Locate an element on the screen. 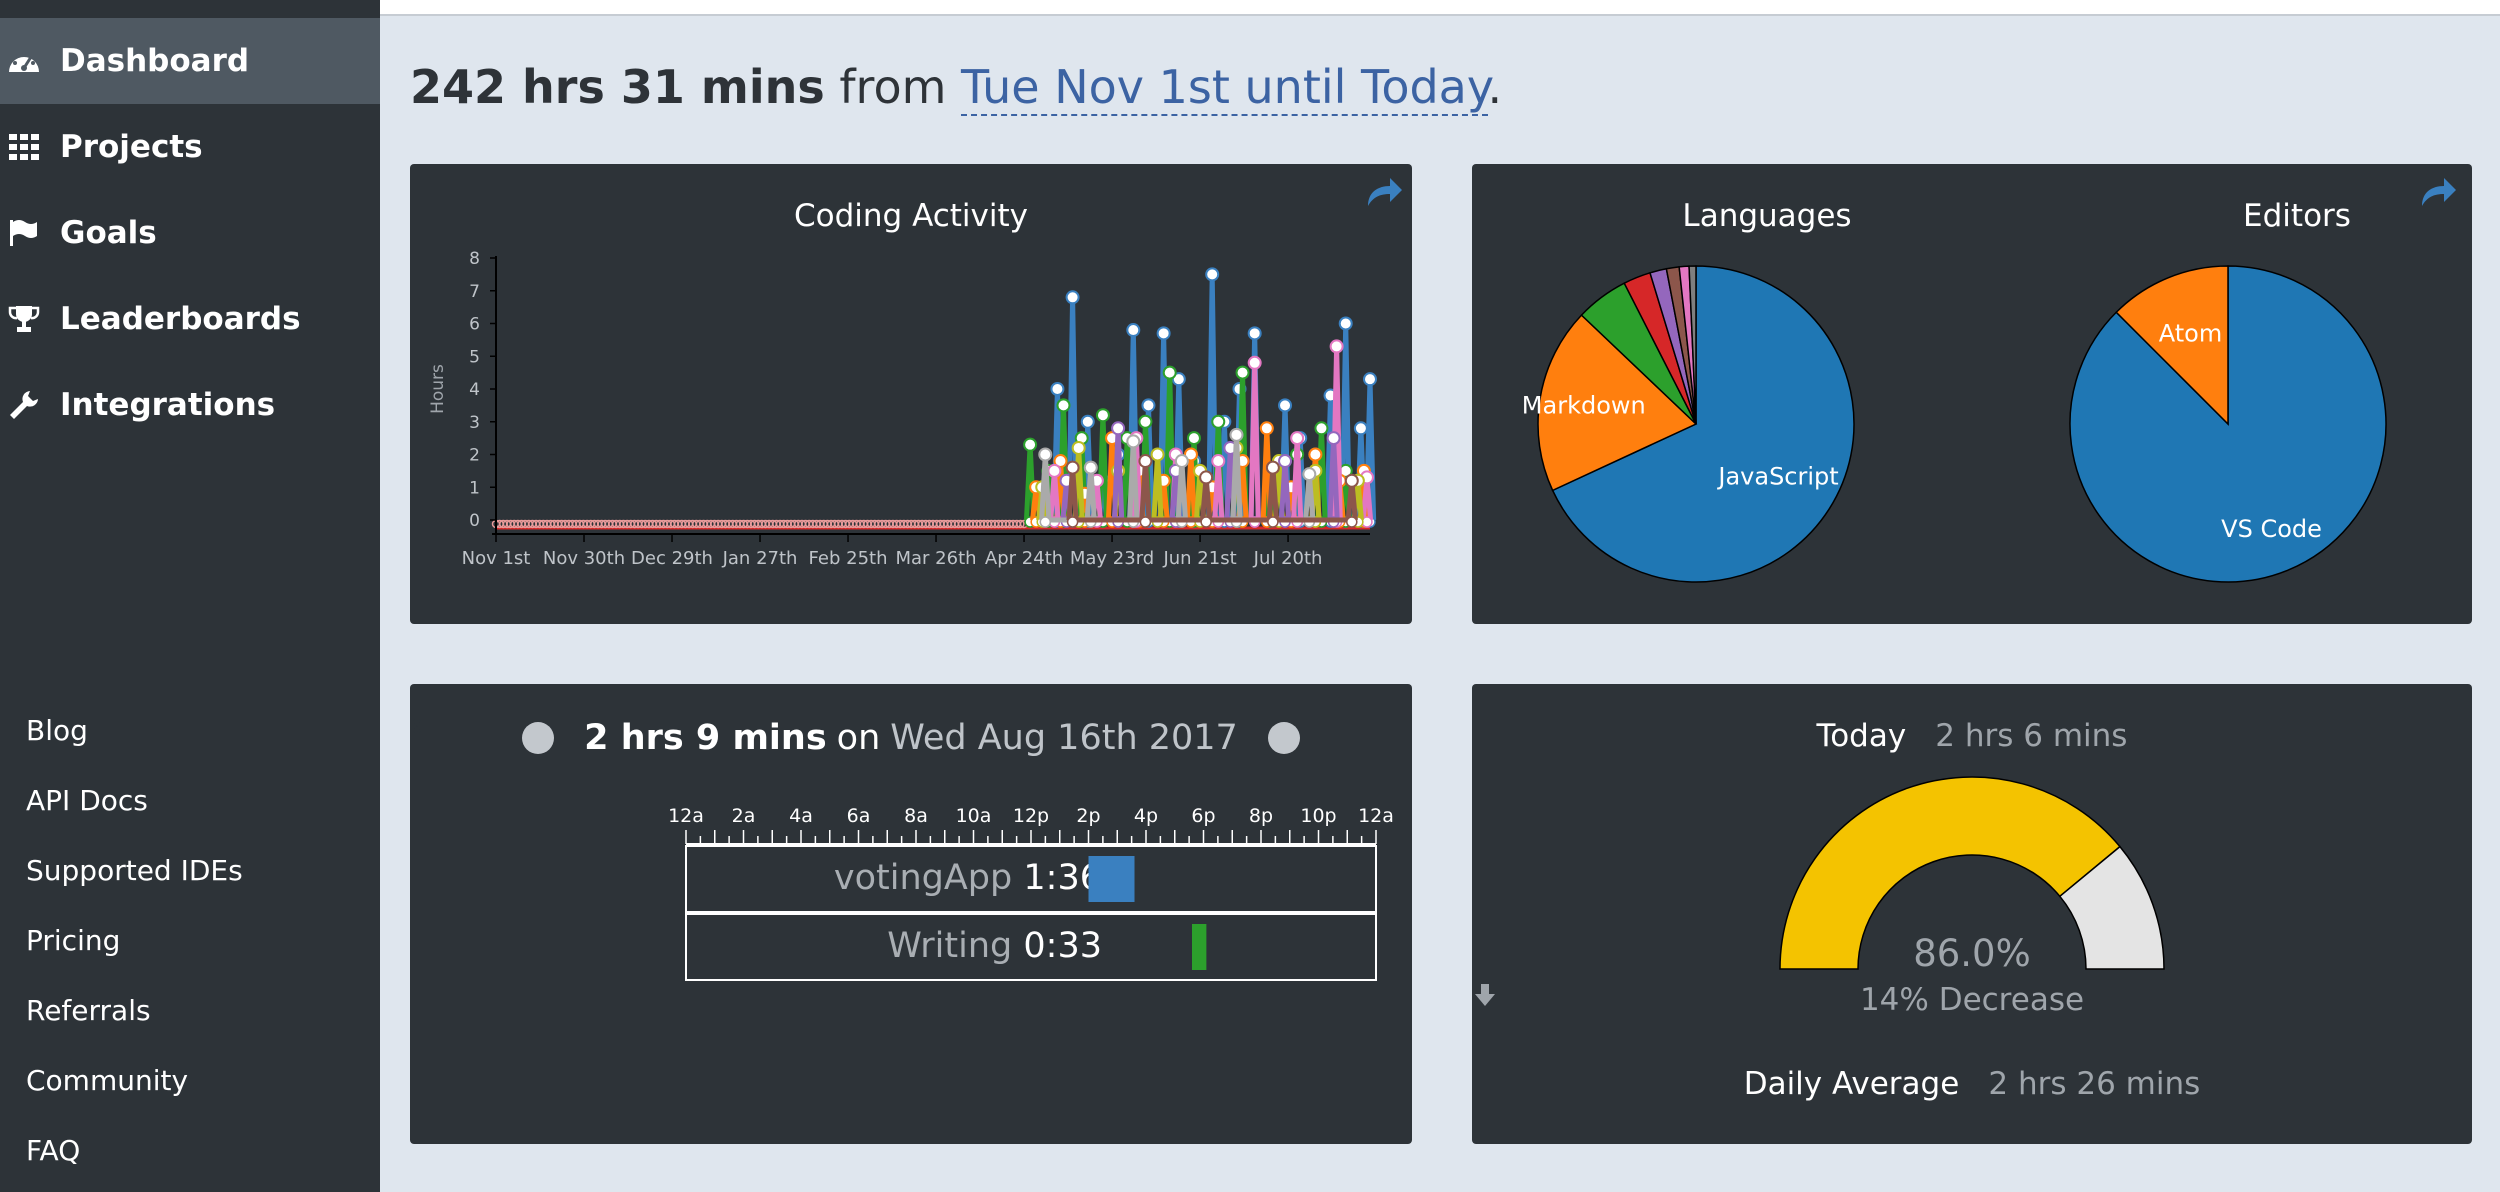  day-date: Wed Aug 16th 2017 is located at coordinates (1064, 738).